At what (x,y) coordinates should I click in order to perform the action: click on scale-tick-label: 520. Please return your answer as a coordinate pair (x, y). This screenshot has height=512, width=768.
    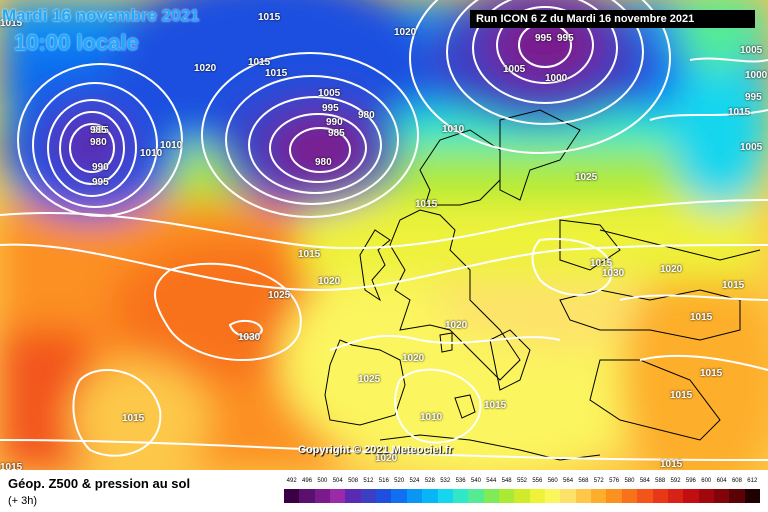
    Looking at the image, I should click on (399, 481).